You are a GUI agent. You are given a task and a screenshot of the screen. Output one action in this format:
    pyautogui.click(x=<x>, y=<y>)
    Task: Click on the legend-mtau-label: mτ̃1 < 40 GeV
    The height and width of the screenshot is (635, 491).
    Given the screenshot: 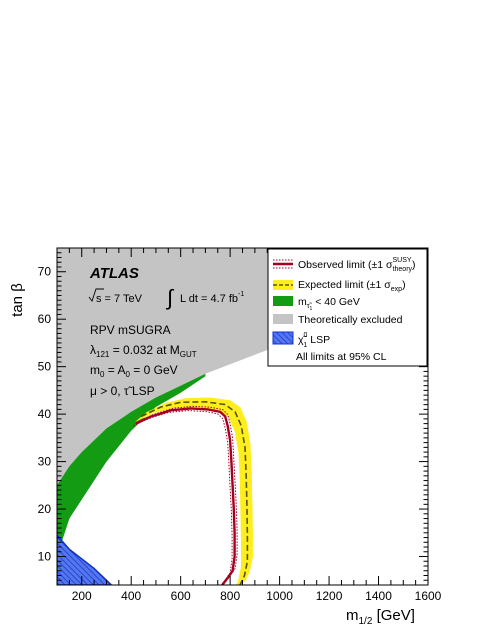 What is the action you would take?
    pyautogui.click(x=329, y=304)
    